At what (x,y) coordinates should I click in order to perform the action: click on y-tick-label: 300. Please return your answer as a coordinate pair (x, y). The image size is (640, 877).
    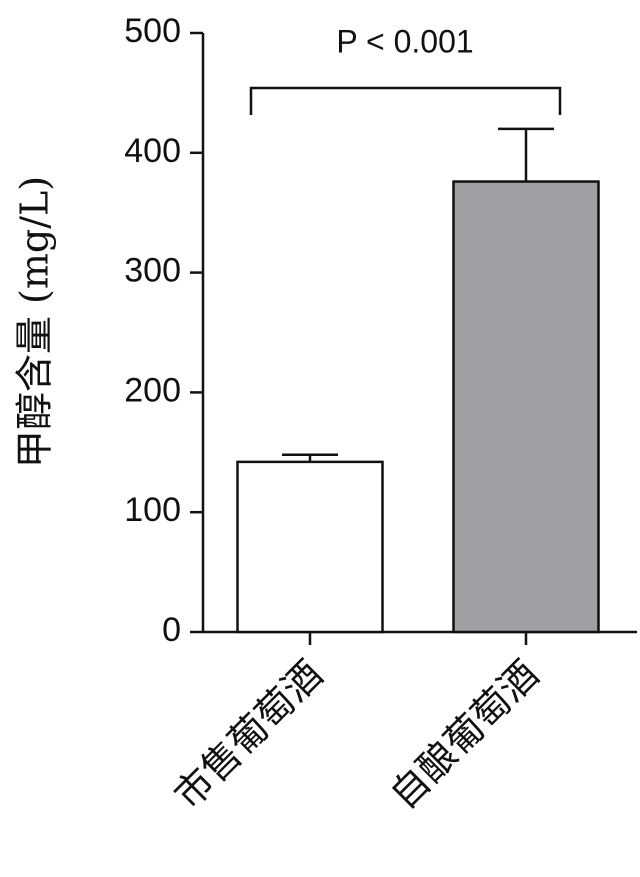
    Looking at the image, I should click on (152, 271).